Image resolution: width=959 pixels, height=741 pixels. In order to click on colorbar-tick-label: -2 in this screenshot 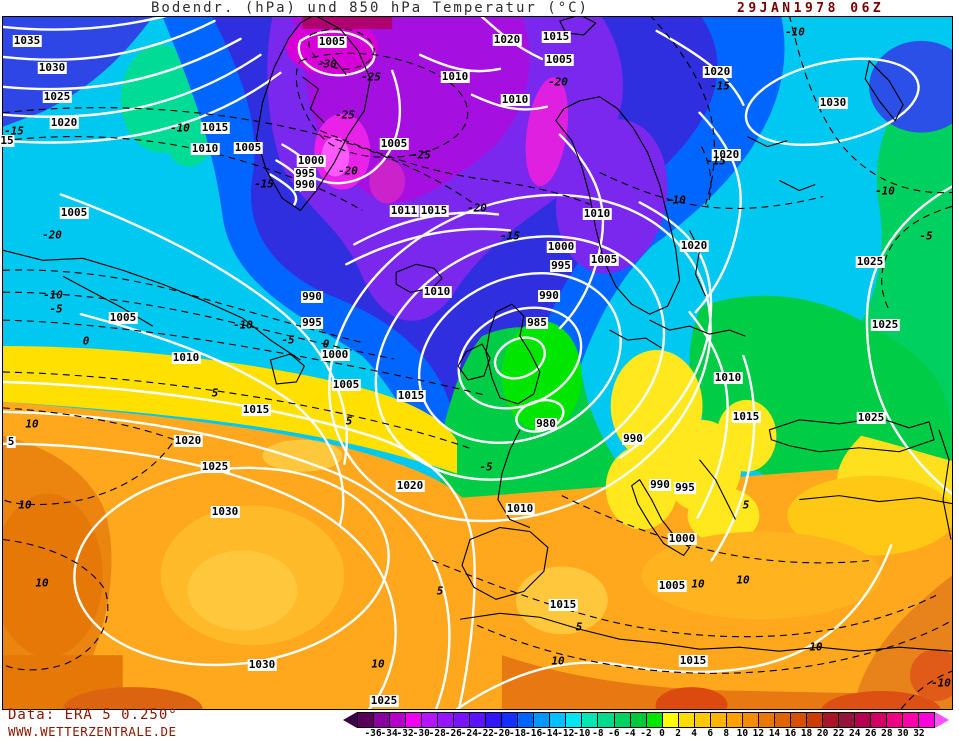, I will do `click(646, 733)`.